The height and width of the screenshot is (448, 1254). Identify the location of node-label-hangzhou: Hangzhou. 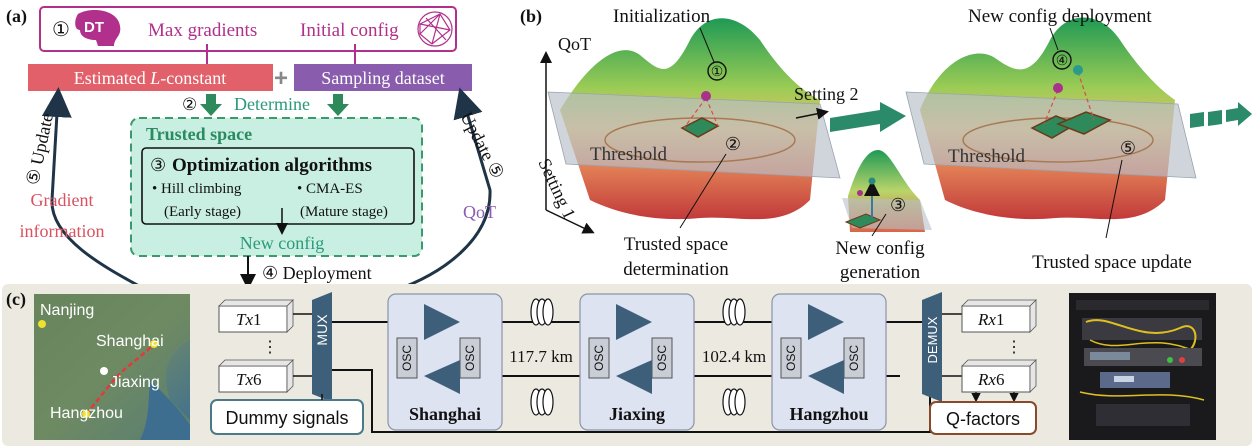
(828, 414).